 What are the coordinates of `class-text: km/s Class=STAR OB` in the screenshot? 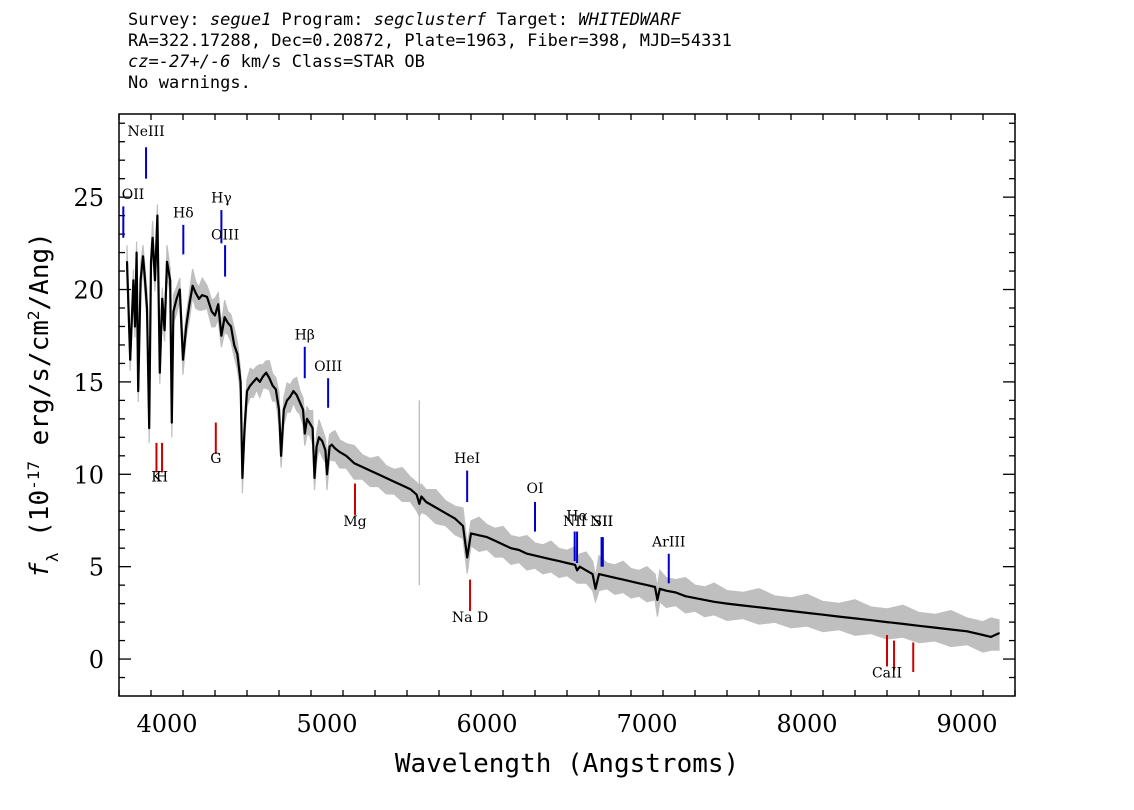 It's located at (327, 62).